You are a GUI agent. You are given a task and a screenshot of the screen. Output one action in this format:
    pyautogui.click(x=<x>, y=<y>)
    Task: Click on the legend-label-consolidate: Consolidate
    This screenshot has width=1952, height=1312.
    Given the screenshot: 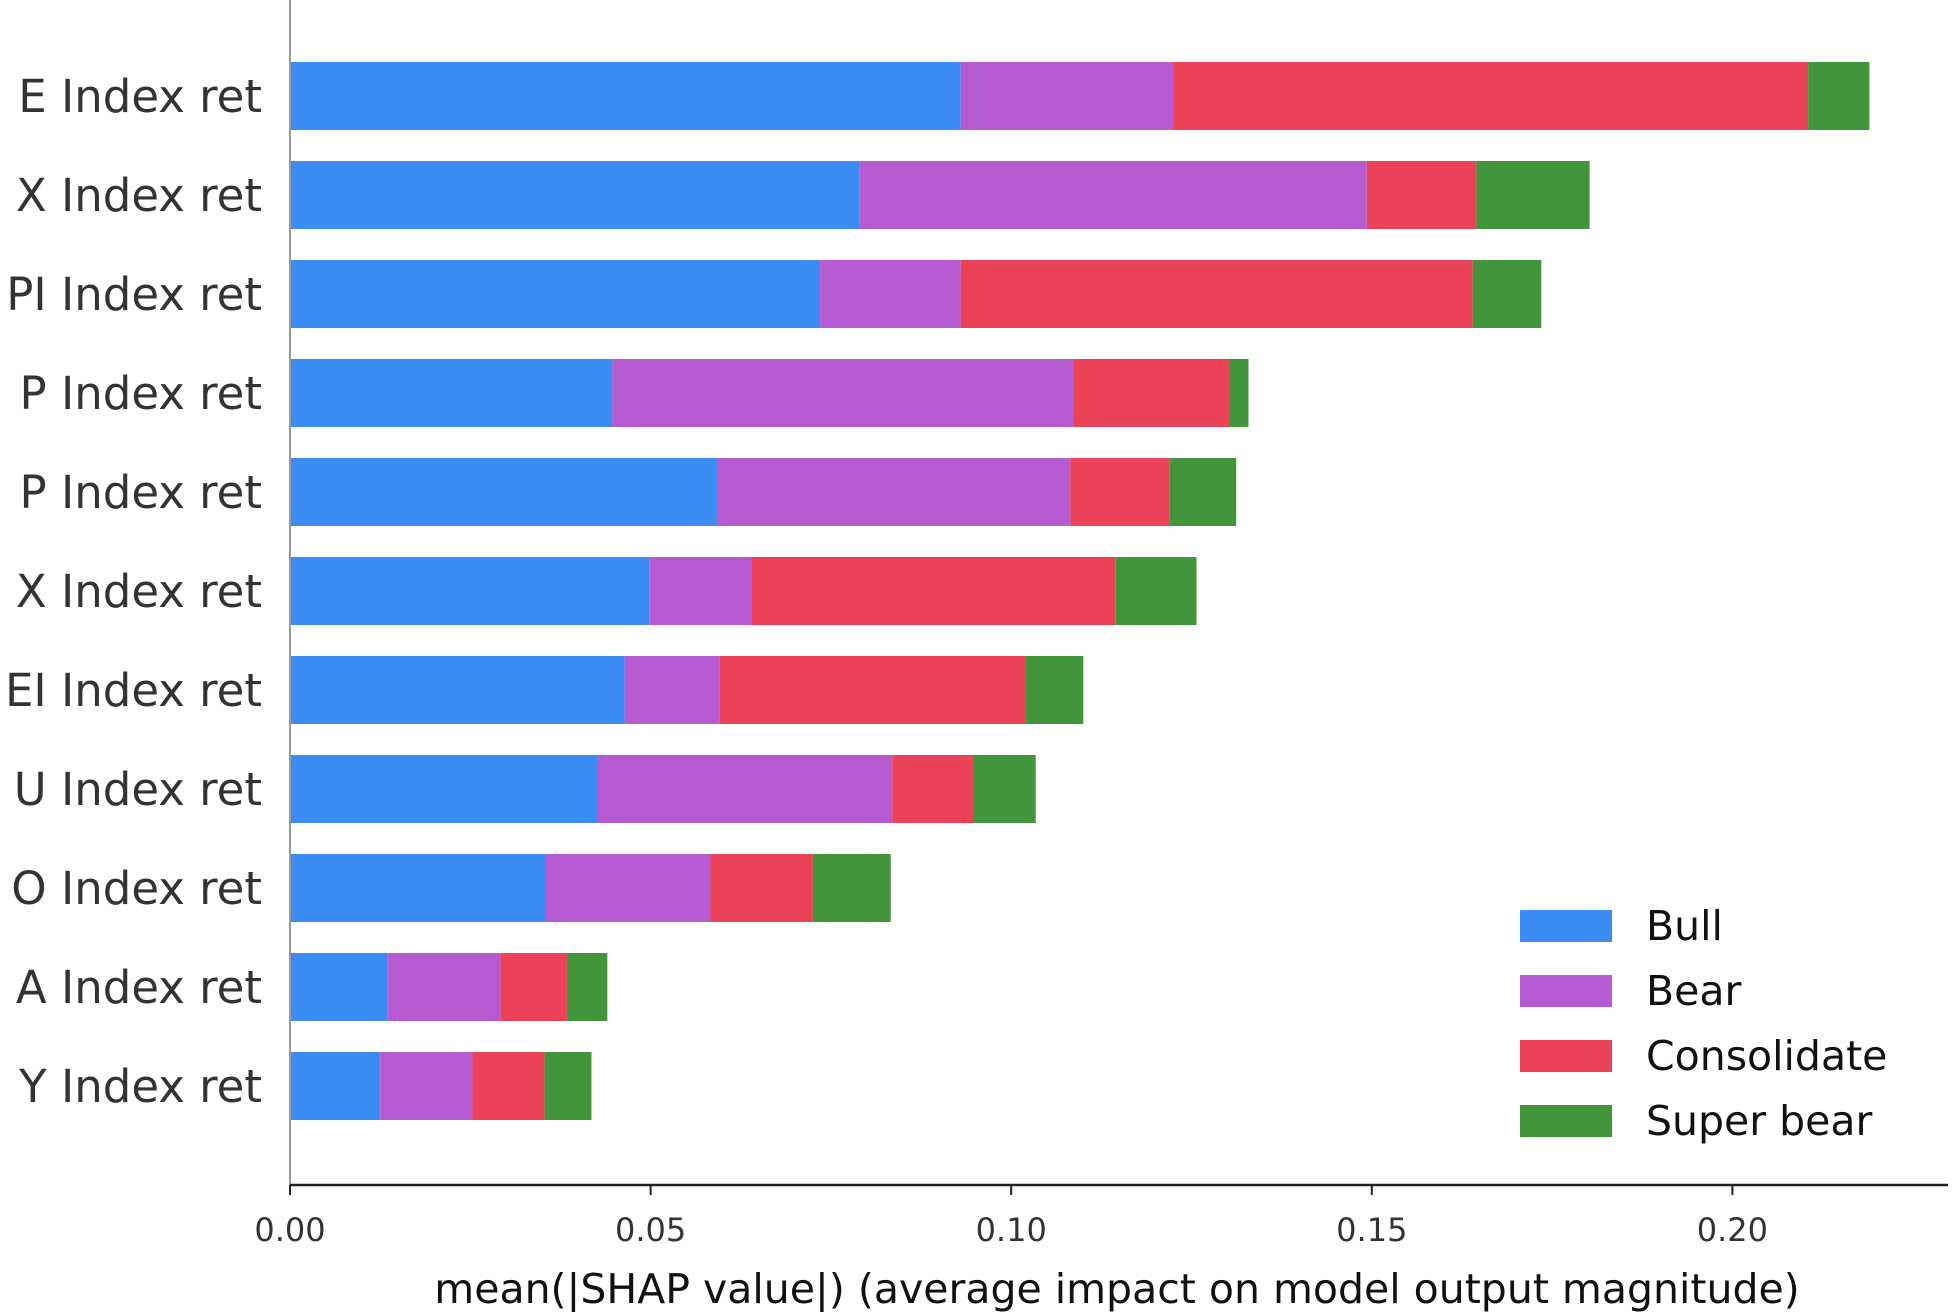 What is the action you would take?
    pyautogui.click(x=1766, y=1056)
    